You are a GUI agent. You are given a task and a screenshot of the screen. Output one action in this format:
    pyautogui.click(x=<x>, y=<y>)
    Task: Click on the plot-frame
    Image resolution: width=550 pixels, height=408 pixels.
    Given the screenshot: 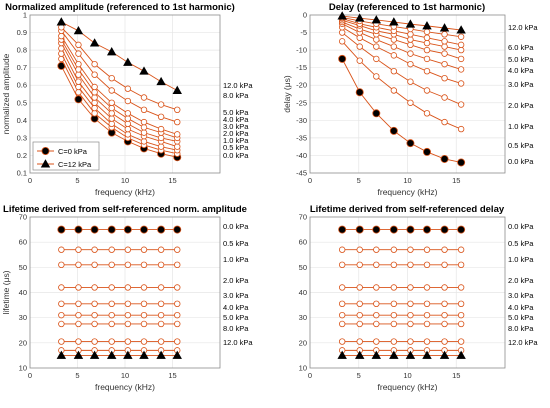 What is the action you would take?
    pyautogui.click(x=407, y=292)
    